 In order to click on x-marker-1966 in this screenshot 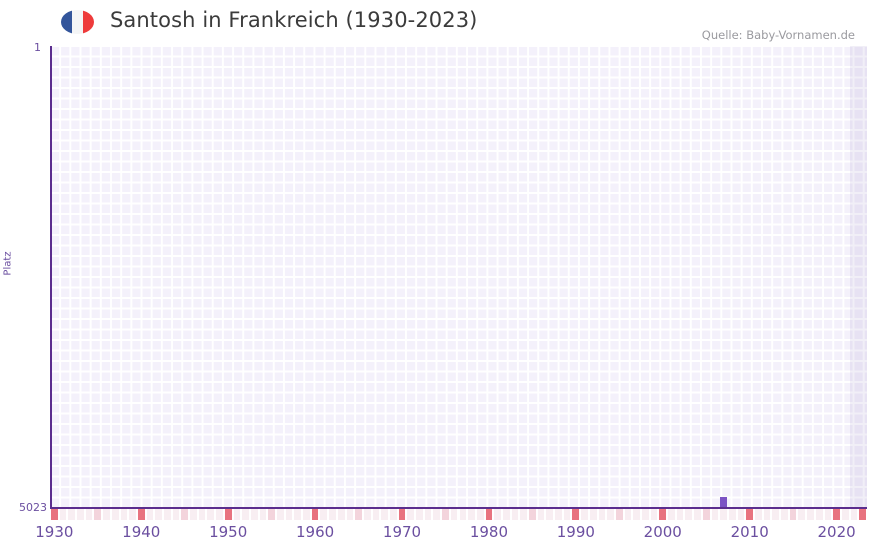, I will do `click(367, 514)`.